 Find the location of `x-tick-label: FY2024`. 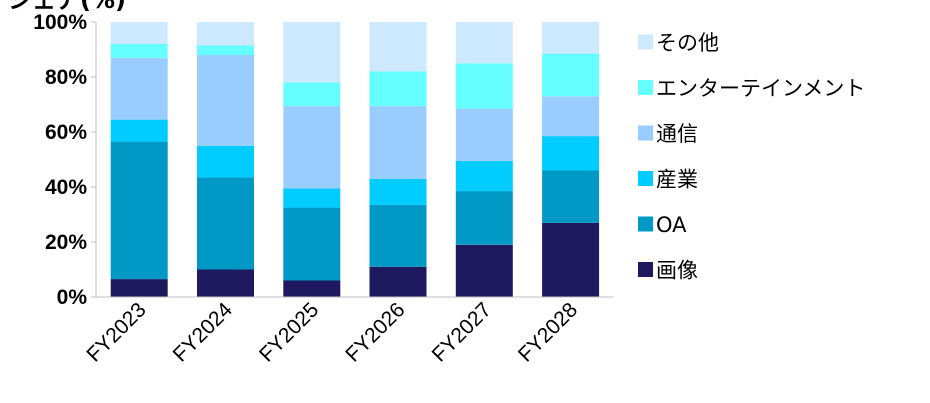

x-tick-label: FY2024 is located at coordinates (203, 332).